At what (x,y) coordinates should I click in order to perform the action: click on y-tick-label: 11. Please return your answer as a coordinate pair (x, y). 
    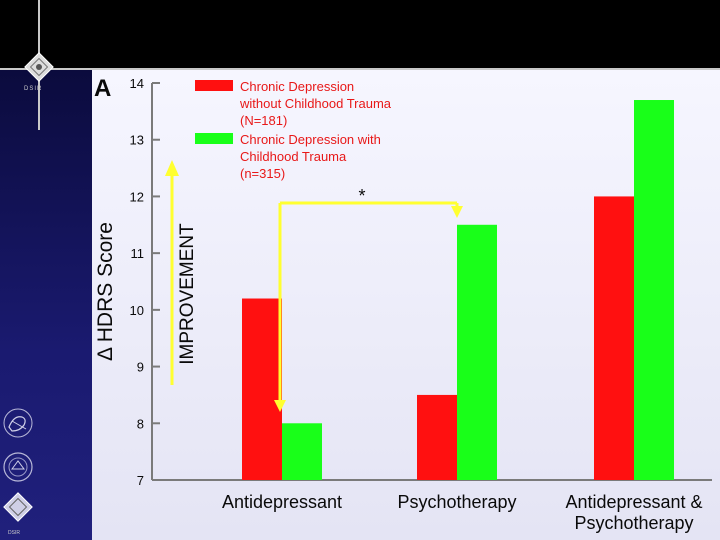
    Looking at the image, I should click on (138, 253).